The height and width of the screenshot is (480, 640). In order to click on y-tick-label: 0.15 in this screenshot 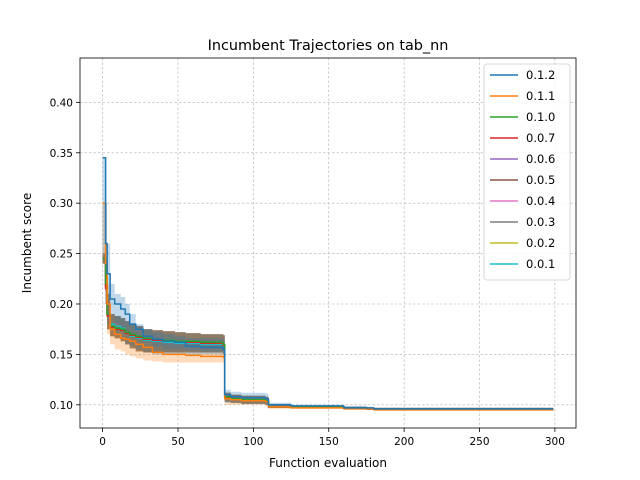, I will do `click(61, 355)`.